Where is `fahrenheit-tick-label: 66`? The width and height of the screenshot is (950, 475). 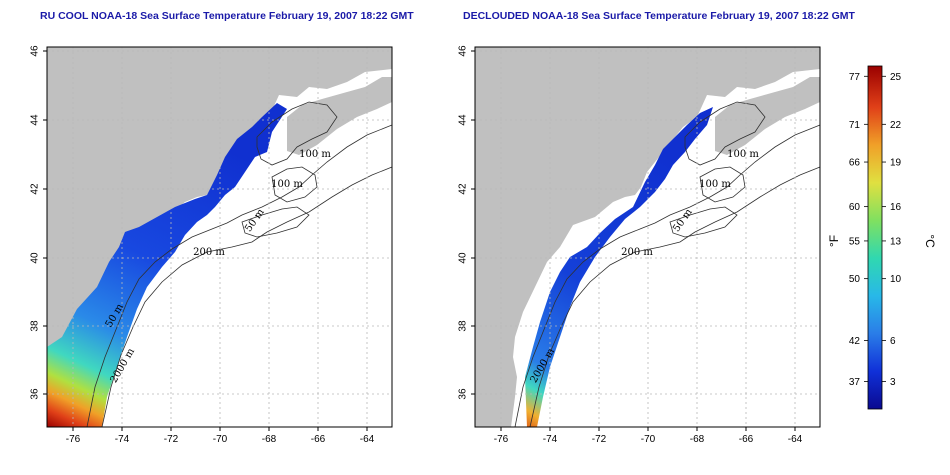
fahrenheit-tick-label: 66 is located at coordinates (855, 163).